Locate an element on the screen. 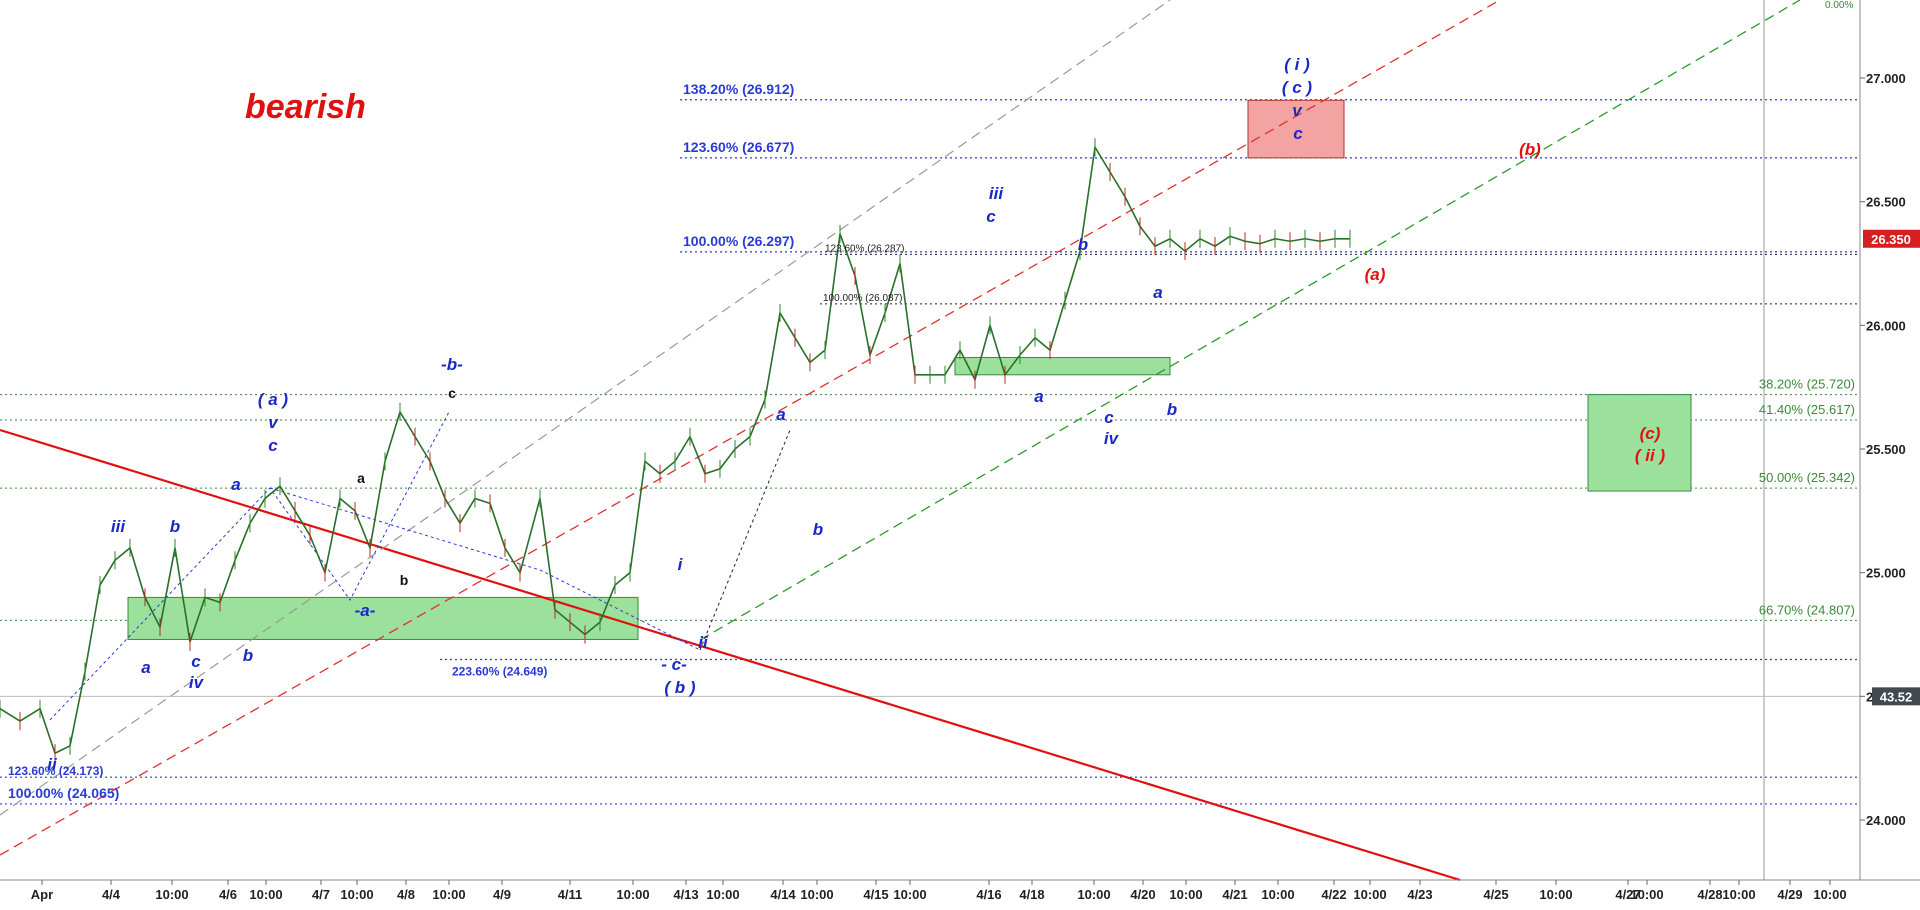 This screenshot has height=910, width=1920. y-tick-label: 24.000 is located at coordinates (1886, 820).